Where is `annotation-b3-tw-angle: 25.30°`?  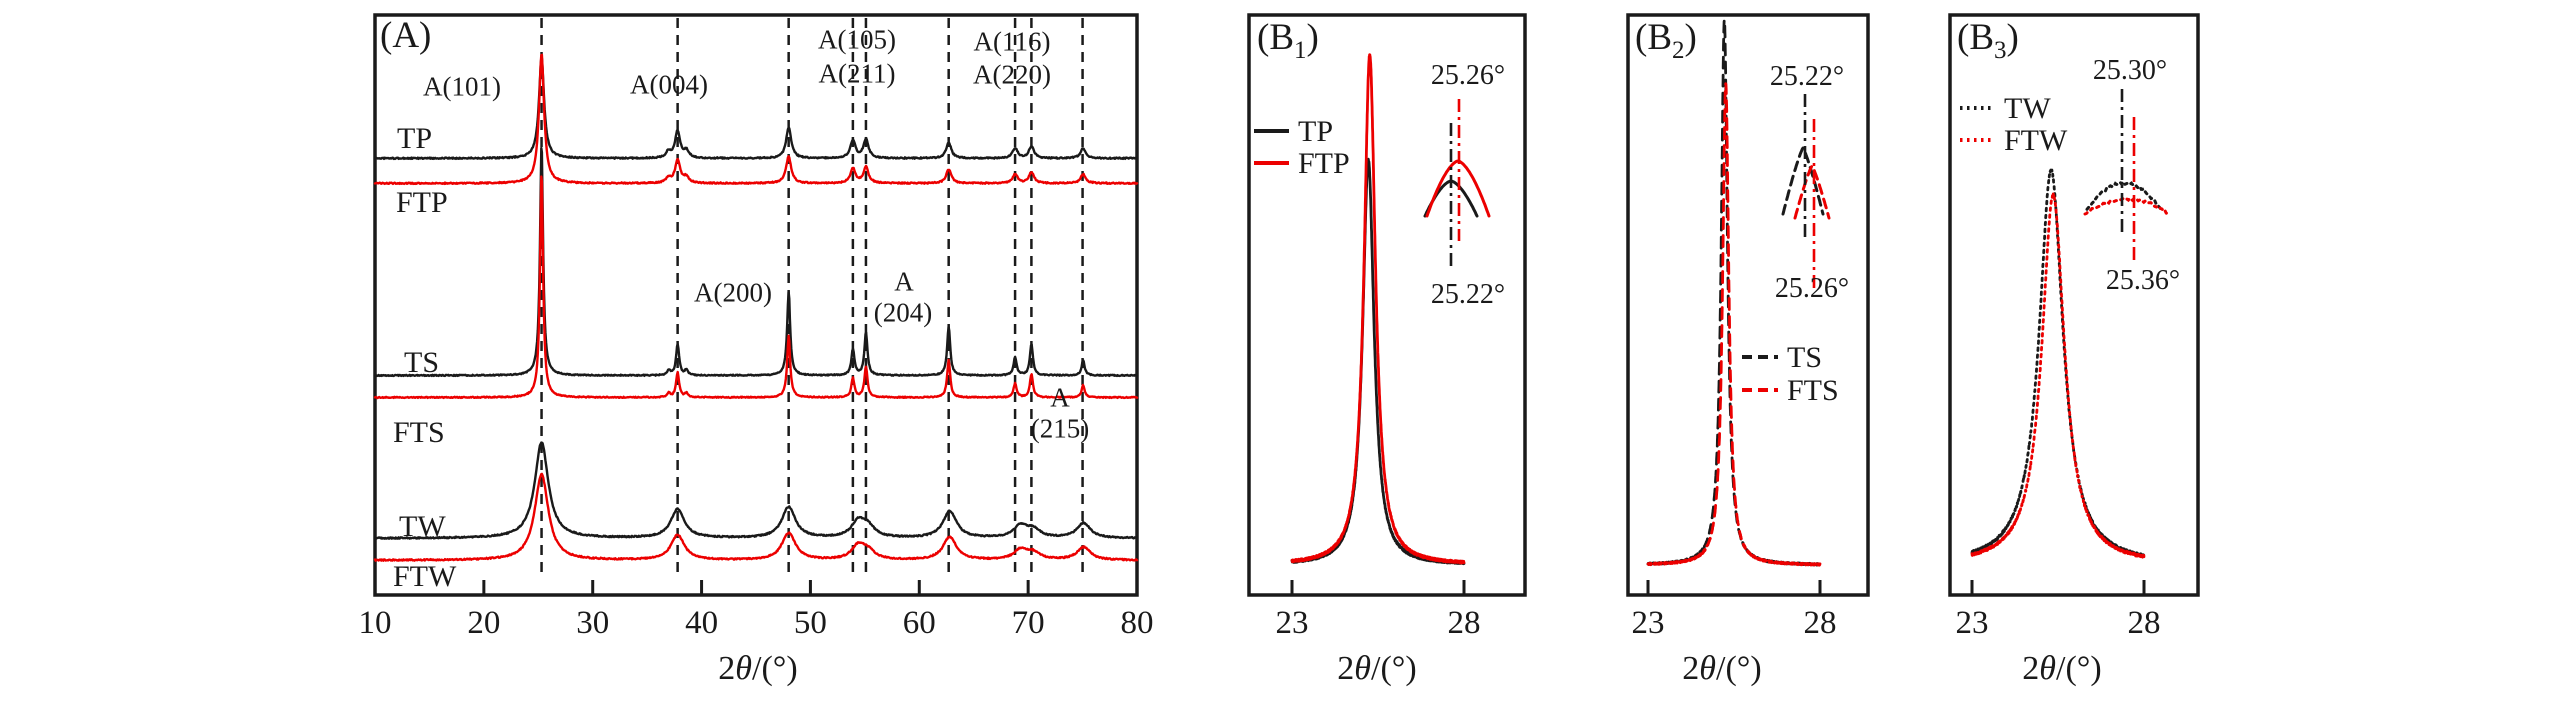 annotation-b3-tw-angle: 25.30° is located at coordinates (2130, 70).